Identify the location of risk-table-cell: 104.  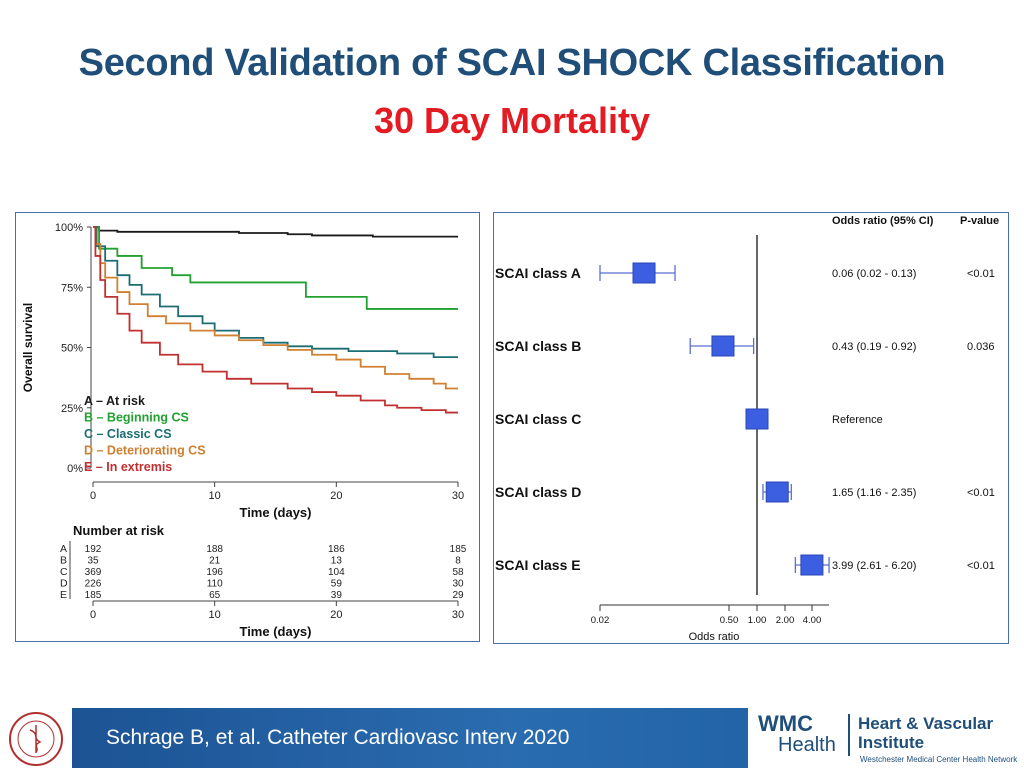
(336, 572).